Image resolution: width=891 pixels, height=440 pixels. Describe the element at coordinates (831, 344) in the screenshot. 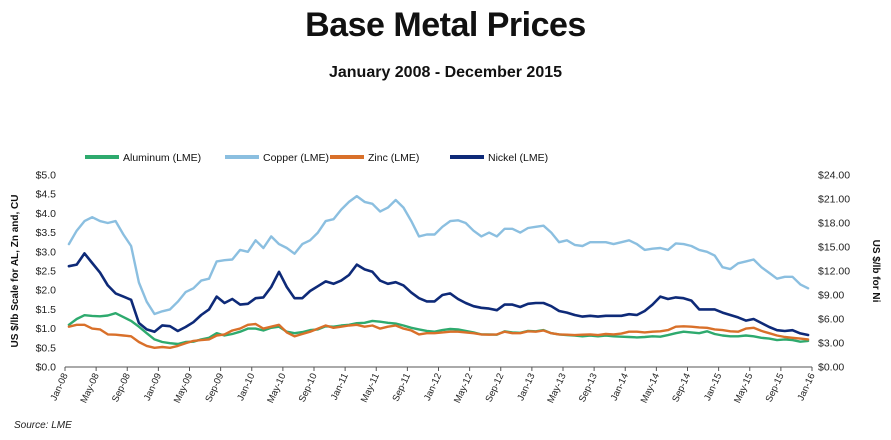

I see `right-tick-label: $3.00` at that location.